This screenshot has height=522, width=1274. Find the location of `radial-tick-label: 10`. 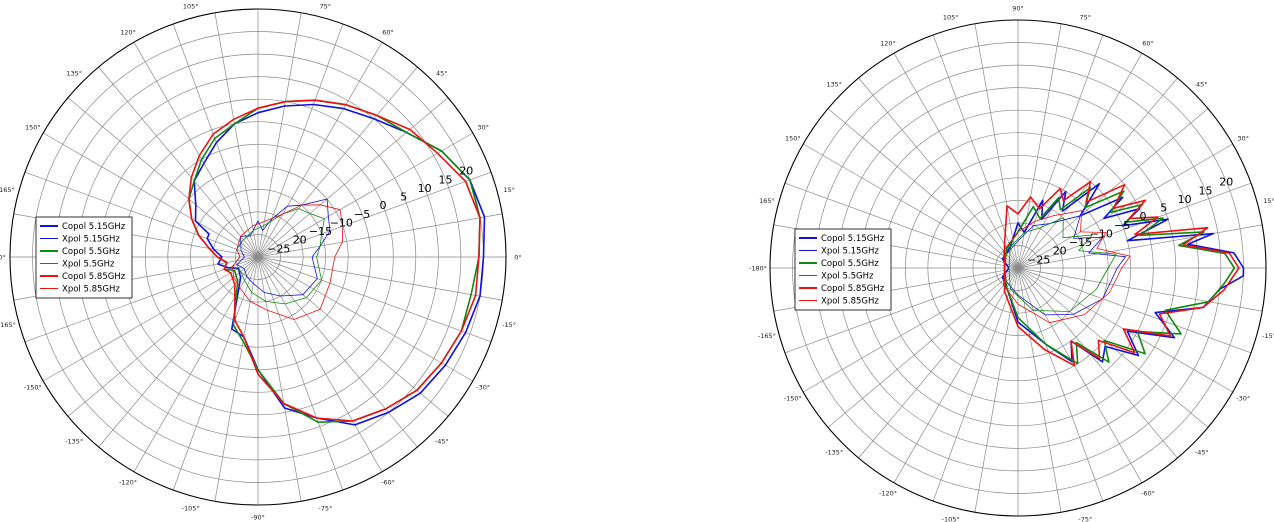

radial-tick-label: 10 is located at coordinates (425, 188).